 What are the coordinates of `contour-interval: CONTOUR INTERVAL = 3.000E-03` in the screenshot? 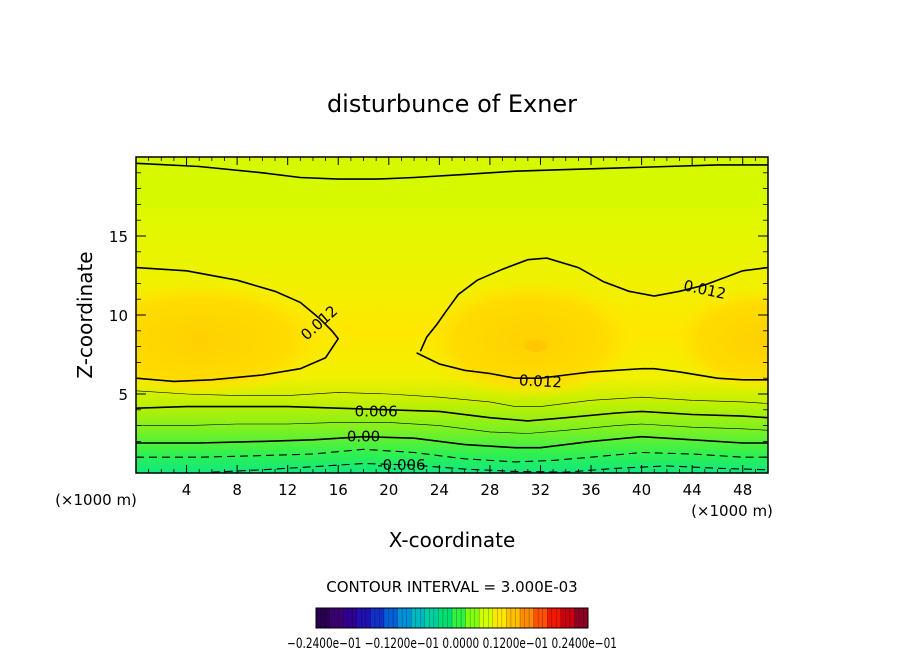 It's located at (451, 587).